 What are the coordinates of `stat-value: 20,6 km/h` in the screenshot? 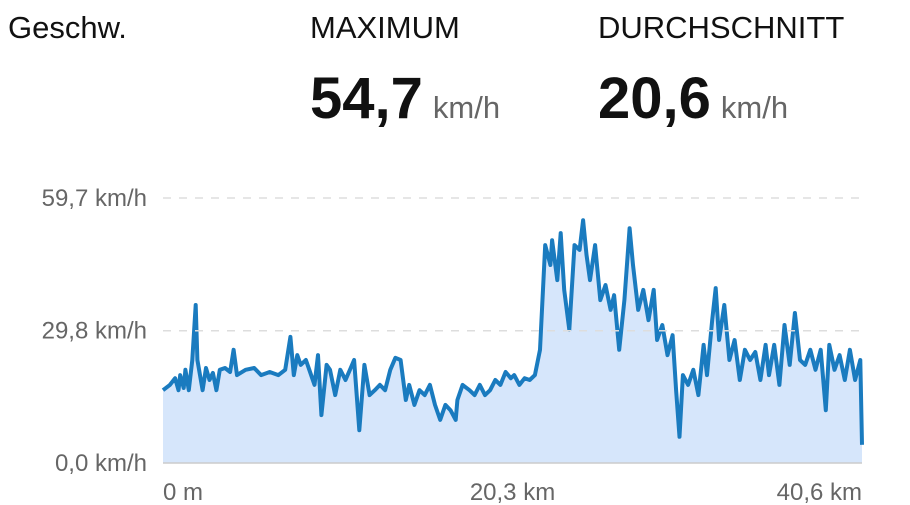 It's located at (693, 98).